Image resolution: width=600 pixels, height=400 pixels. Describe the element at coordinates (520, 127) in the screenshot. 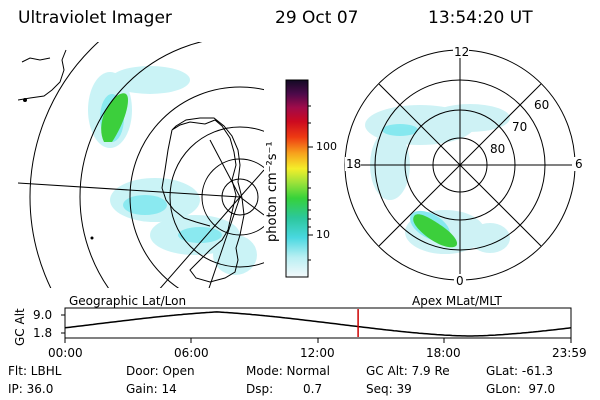

I see `lat-70-label: 70` at that location.